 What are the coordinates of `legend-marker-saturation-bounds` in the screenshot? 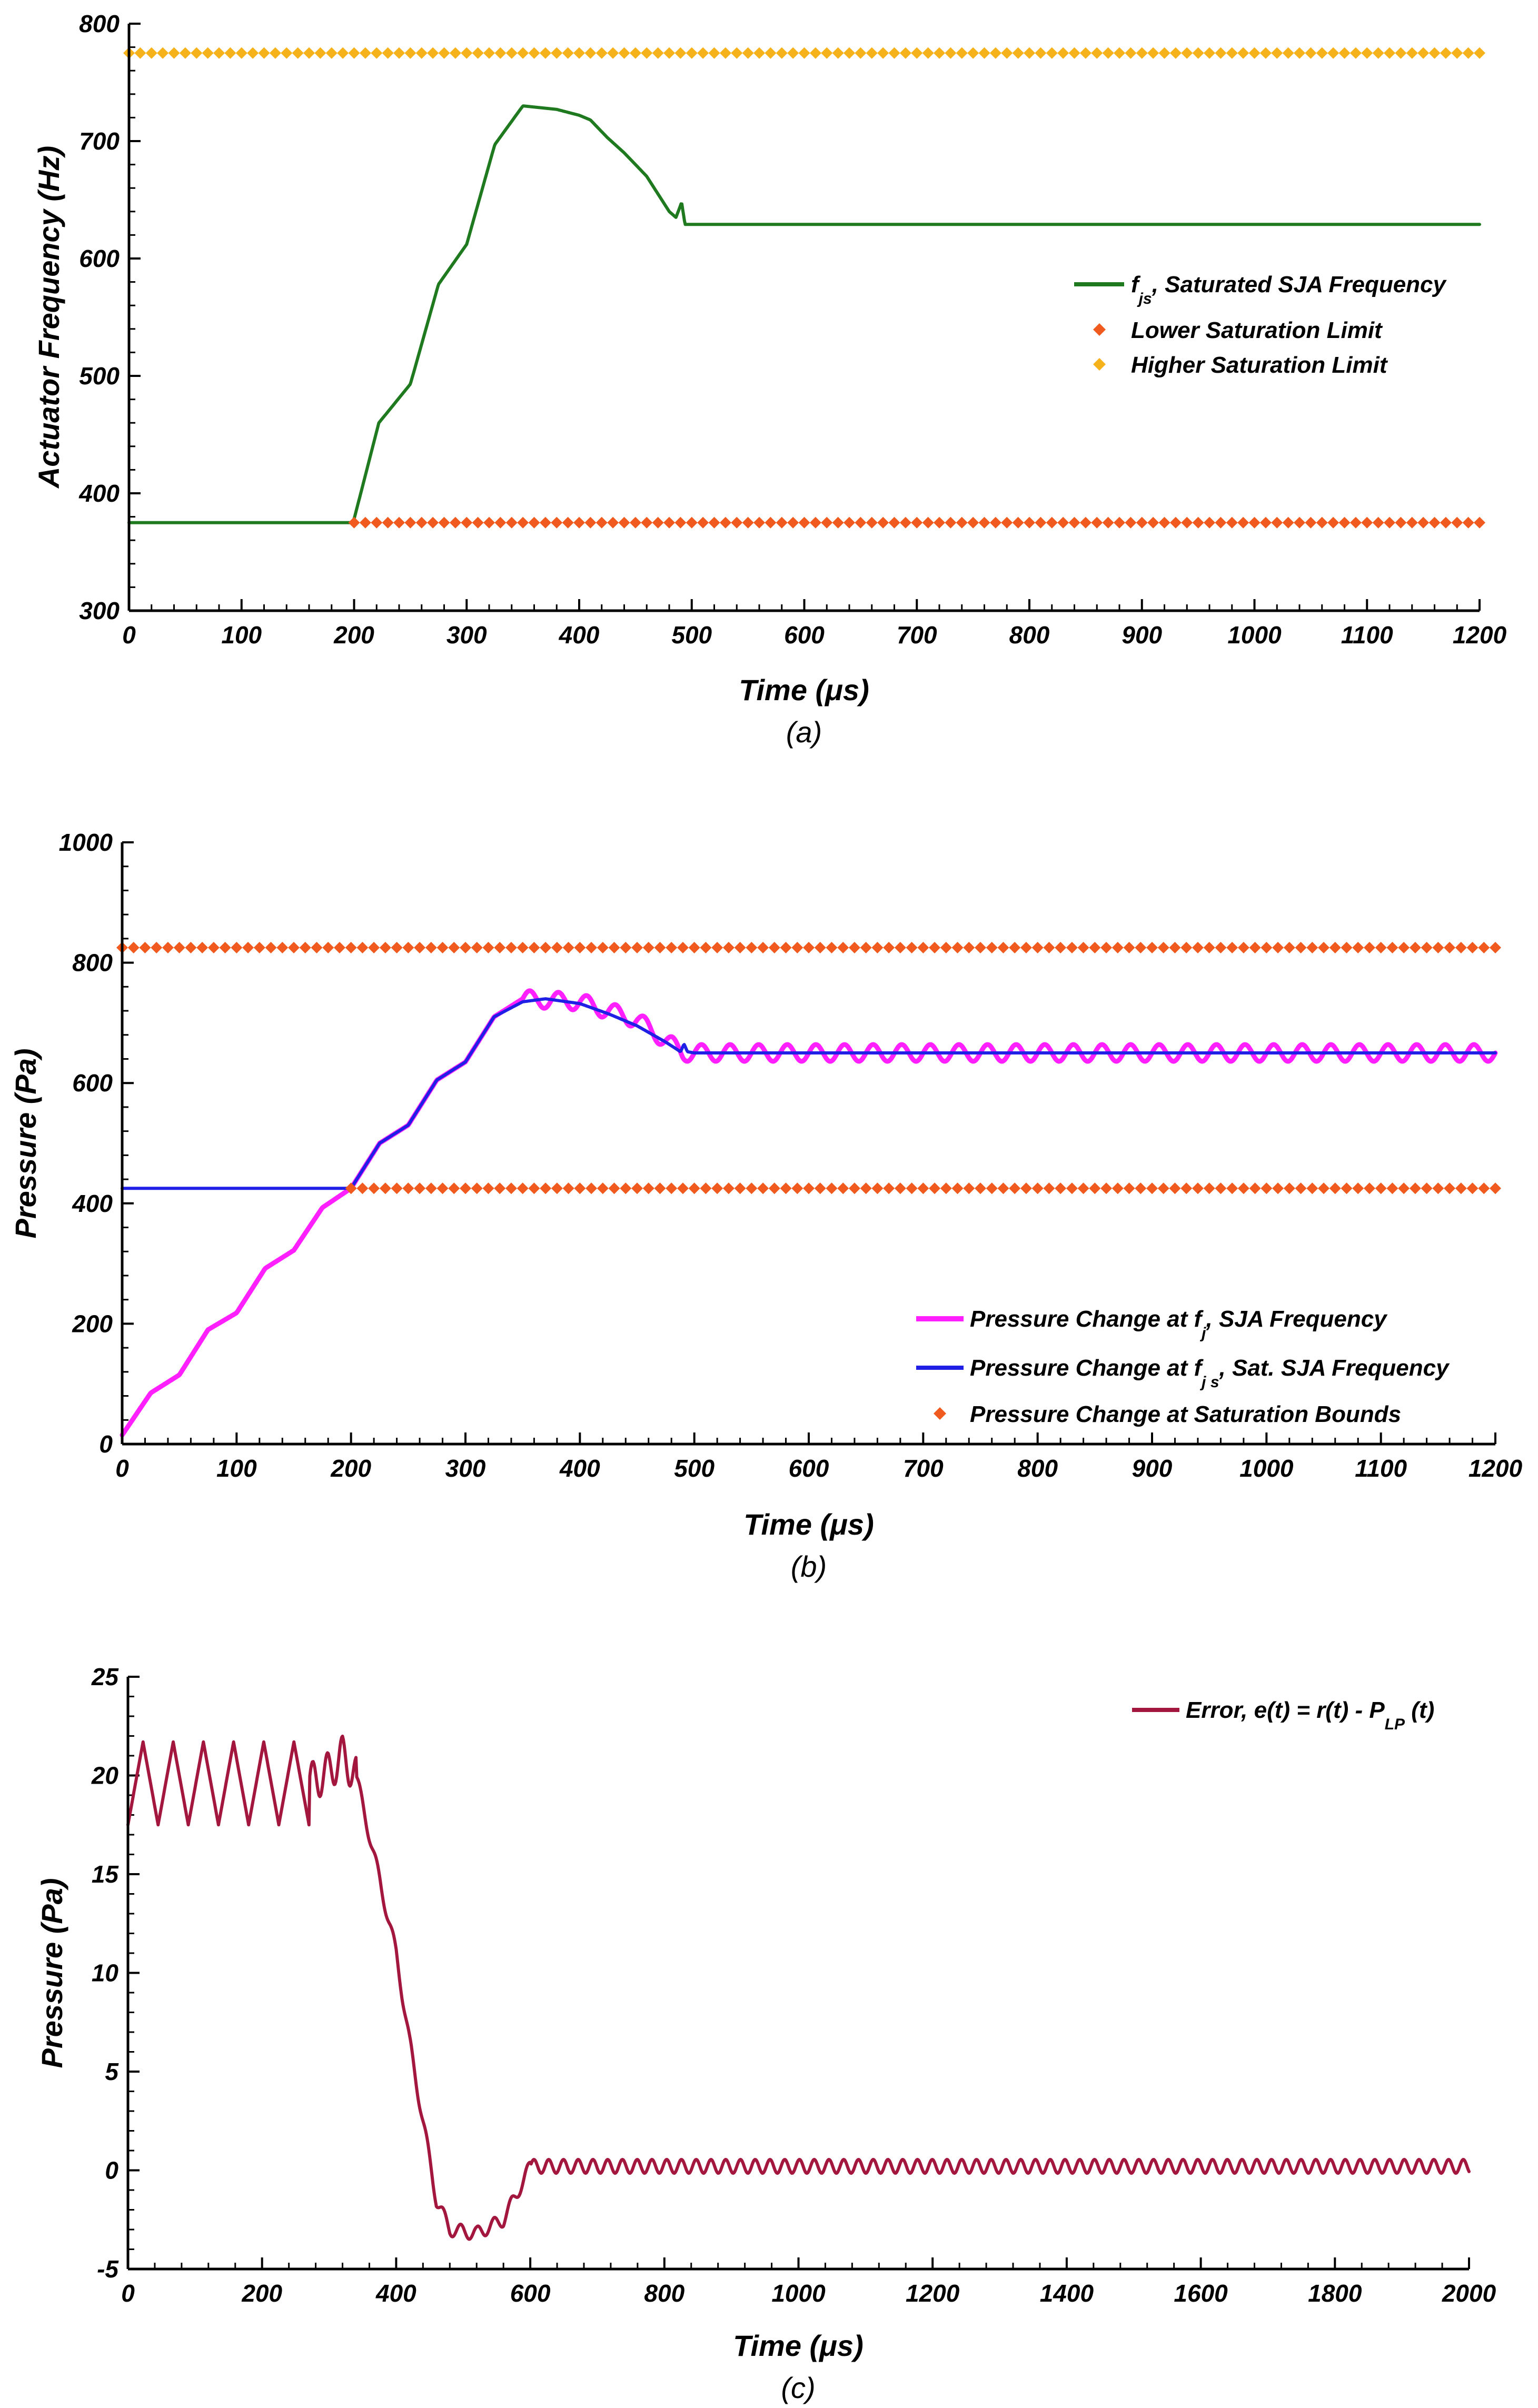 It's located at (940, 1413).